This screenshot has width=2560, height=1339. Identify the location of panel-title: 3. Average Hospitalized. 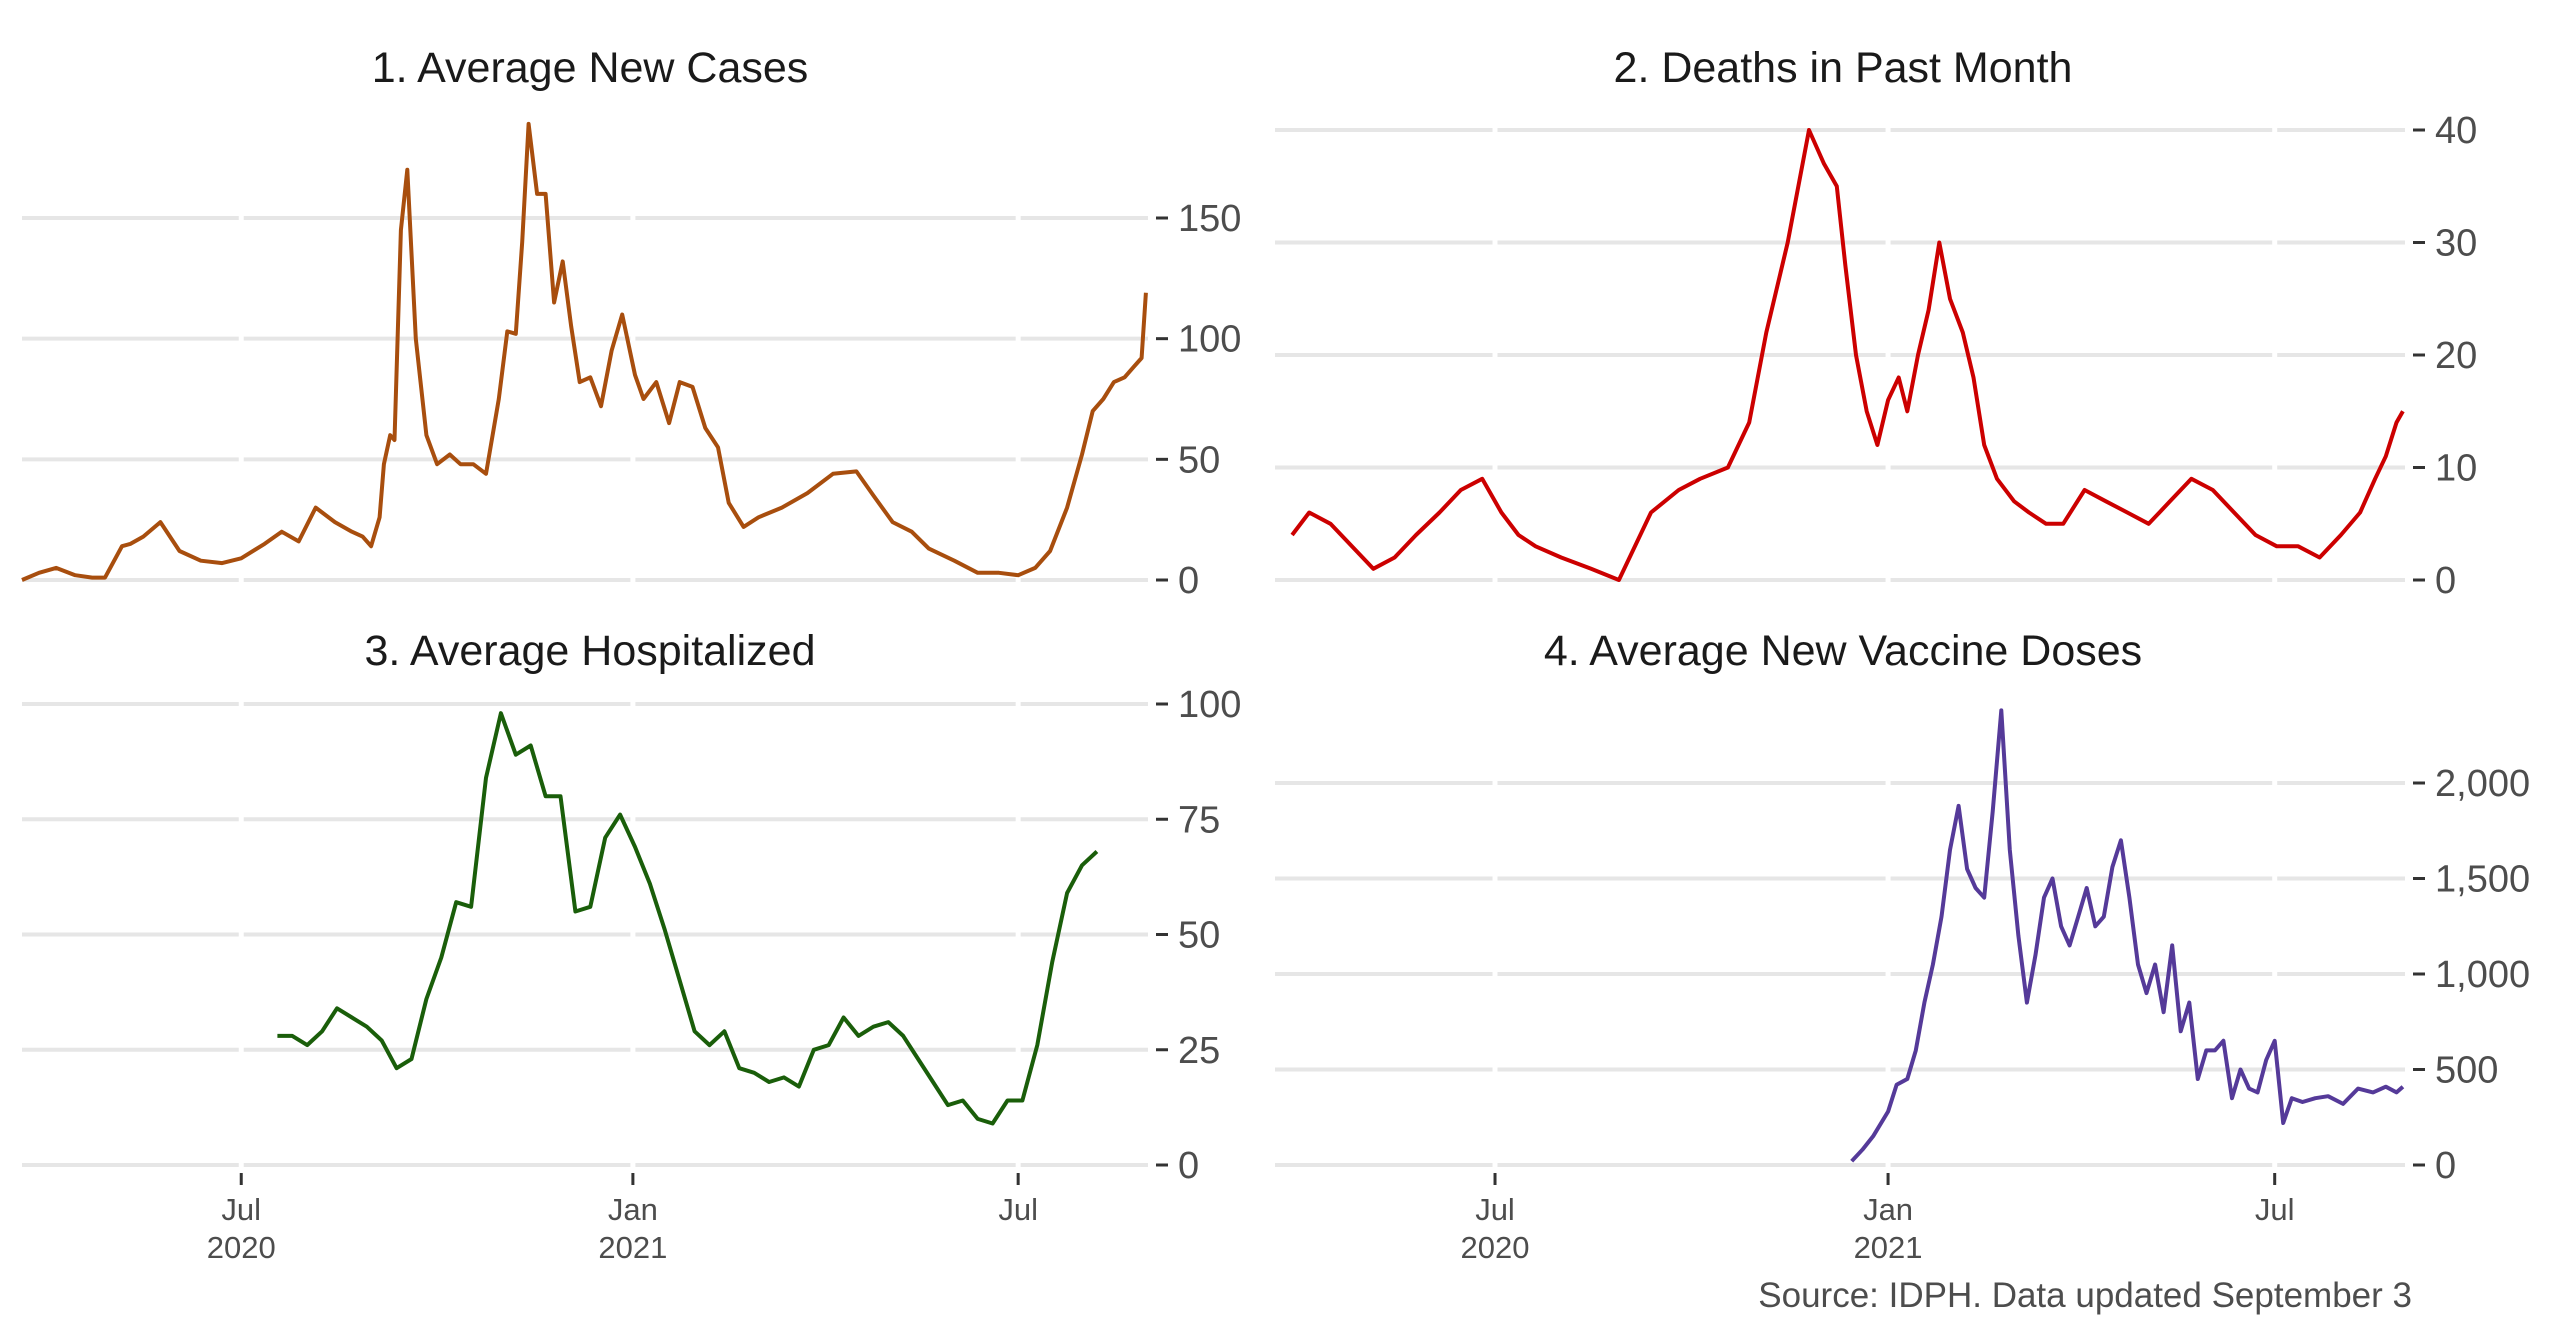
(590, 651).